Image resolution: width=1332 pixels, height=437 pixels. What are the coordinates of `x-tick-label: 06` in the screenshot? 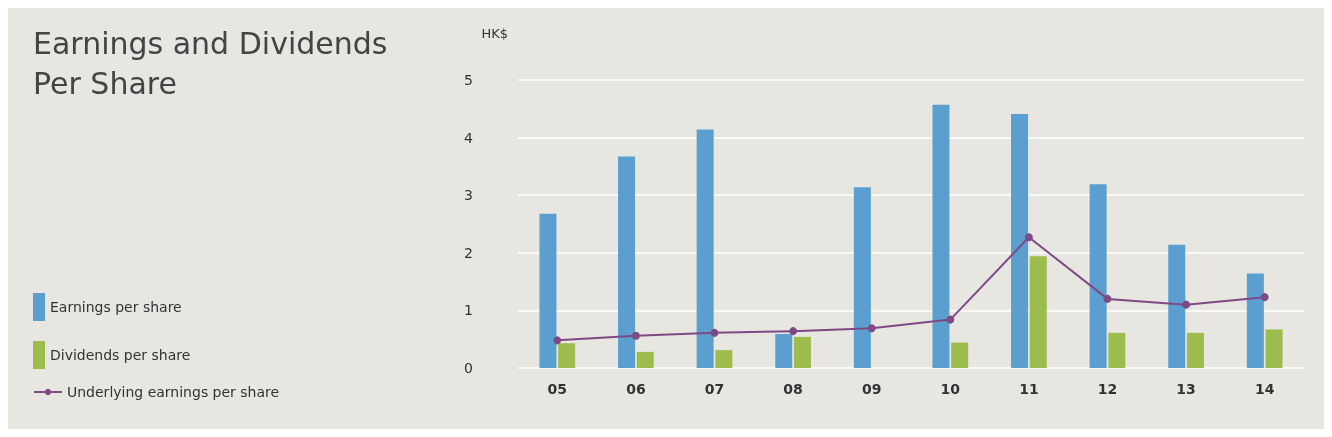 It's located at (636, 389).